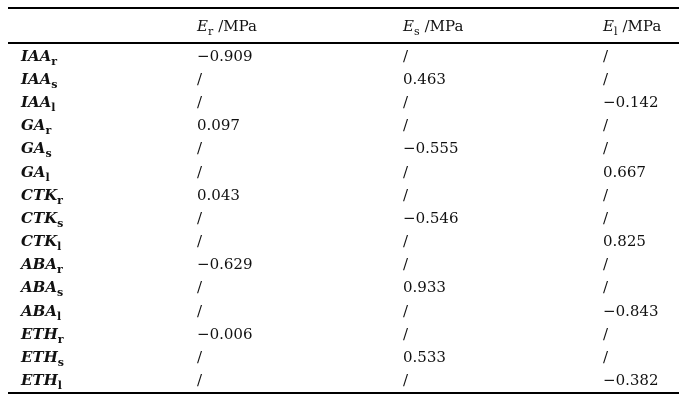  Describe the element at coordinates (416, 31) in the screenshot. I see `column-subscript: s` at that location.